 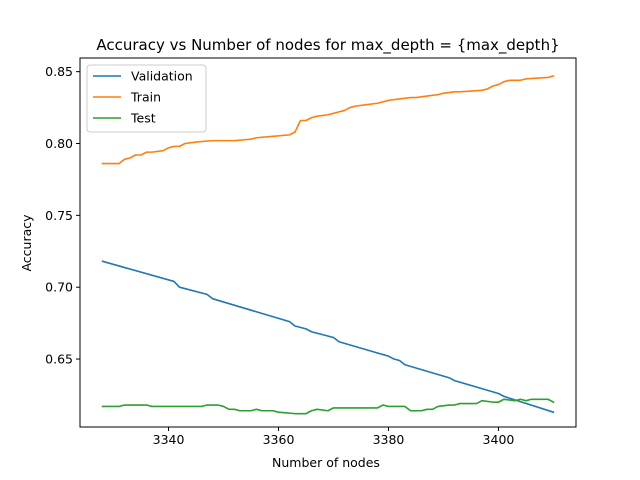 What do you see at coordinates (59, 215) in the screenshot?
I see `y-tick-label: 0.75` at bounding box center [59, 215].